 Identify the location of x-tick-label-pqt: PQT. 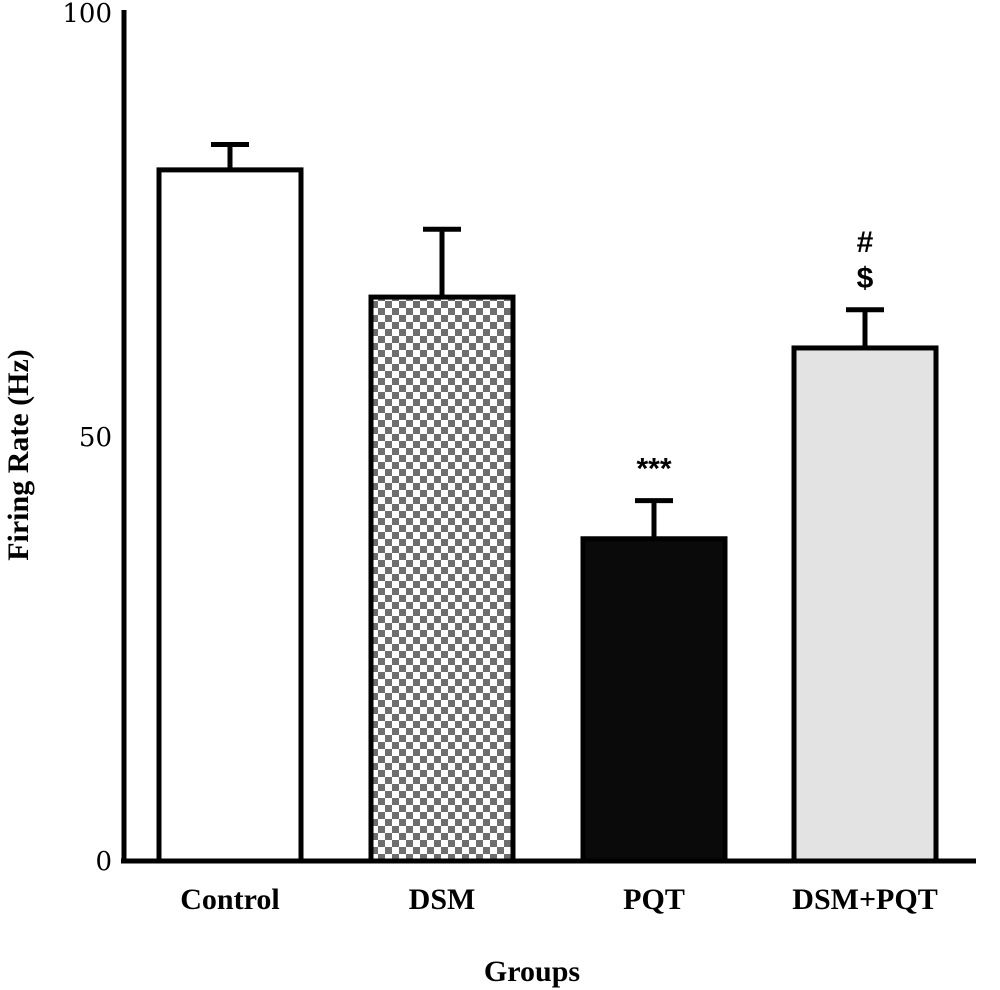
(654, 899).